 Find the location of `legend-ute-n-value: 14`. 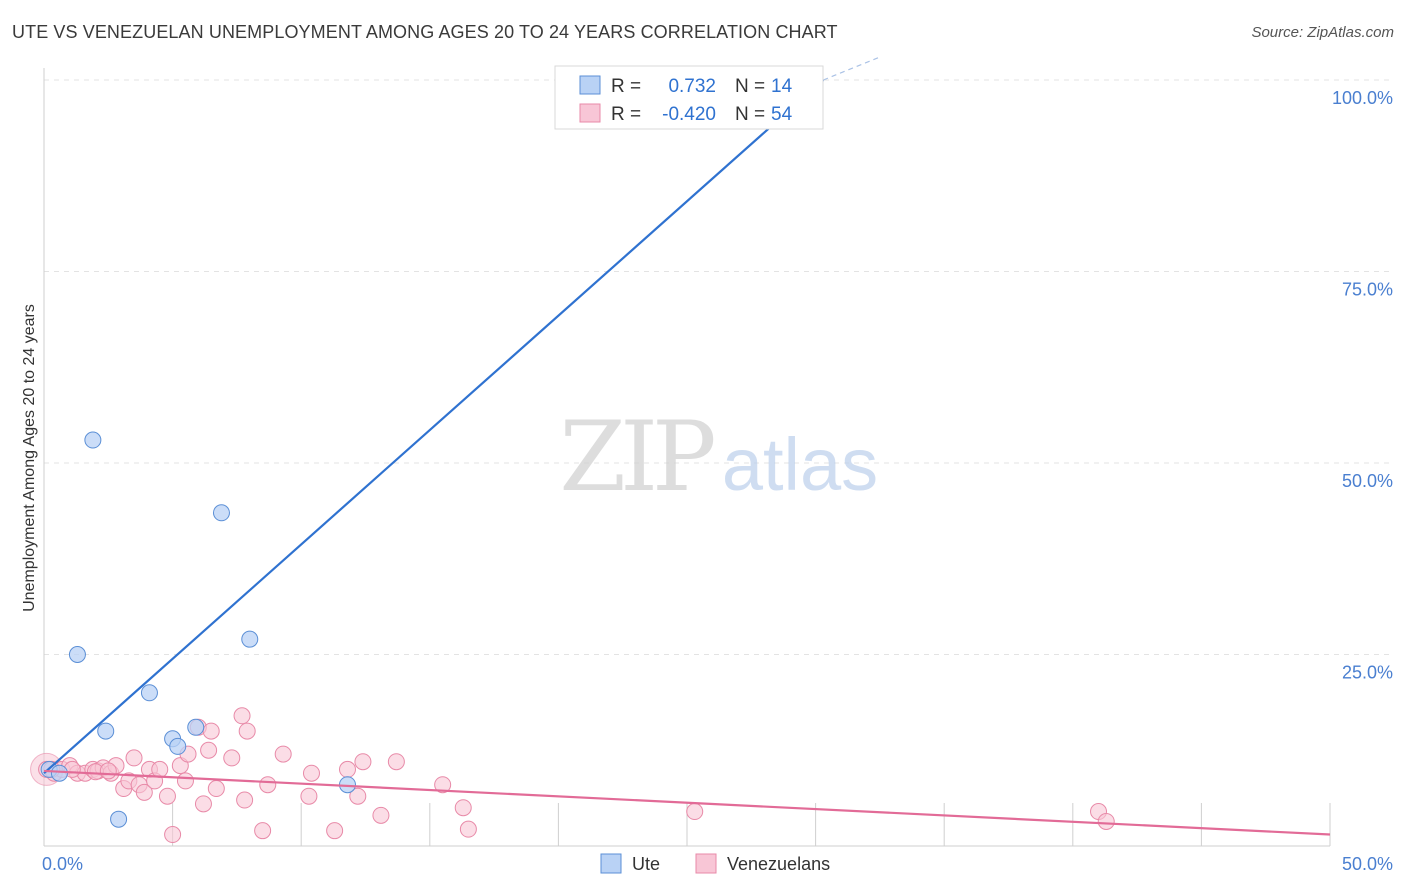

legend-ute-n-value: 14 is located at coordinates (782, 86).